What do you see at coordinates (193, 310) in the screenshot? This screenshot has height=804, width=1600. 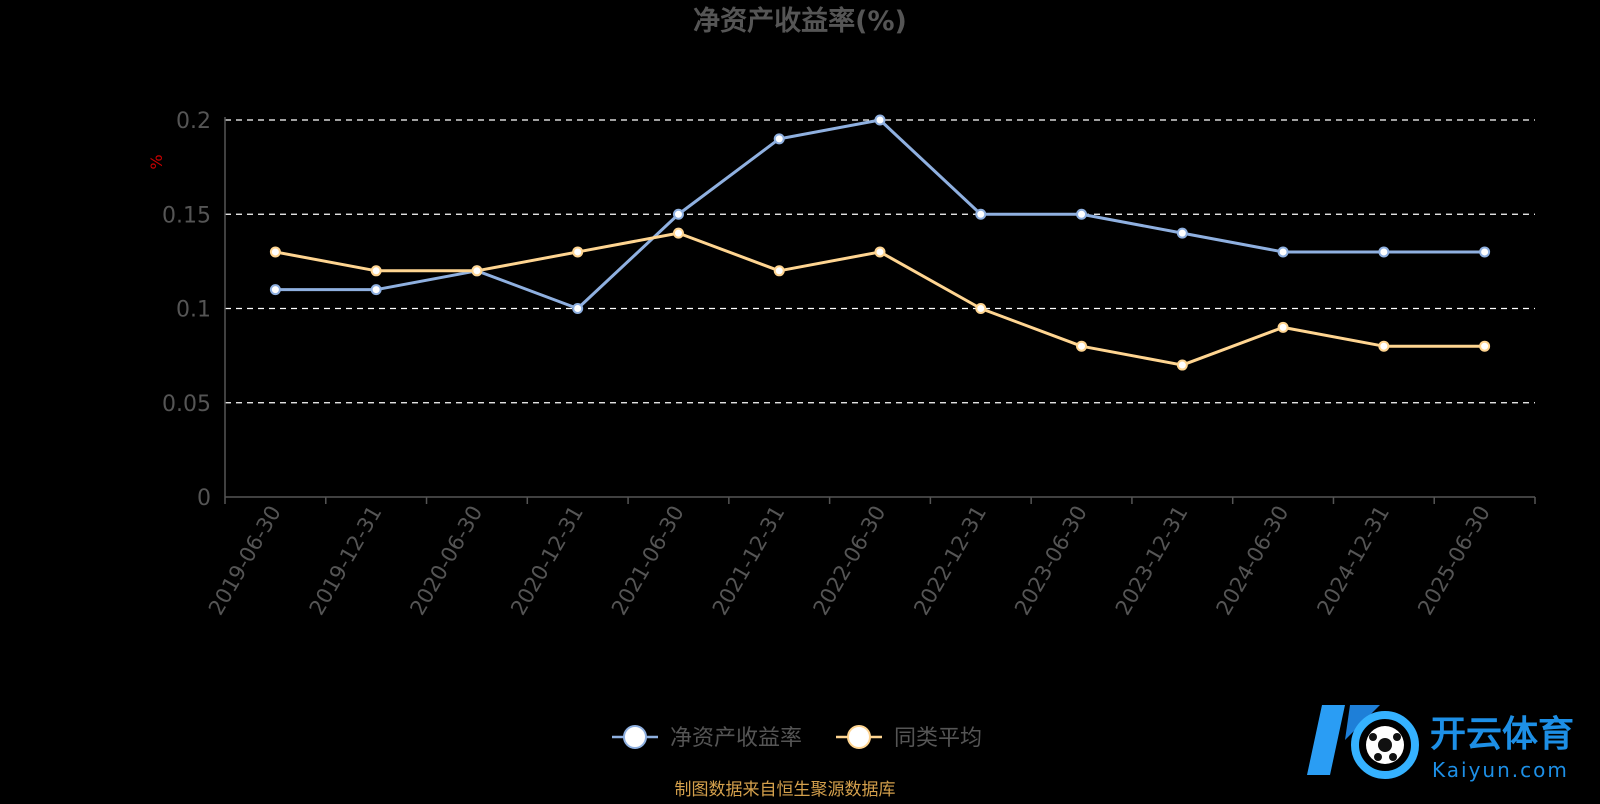 I see `y-tick-label: 0.1` at bounding box center [193, 310].